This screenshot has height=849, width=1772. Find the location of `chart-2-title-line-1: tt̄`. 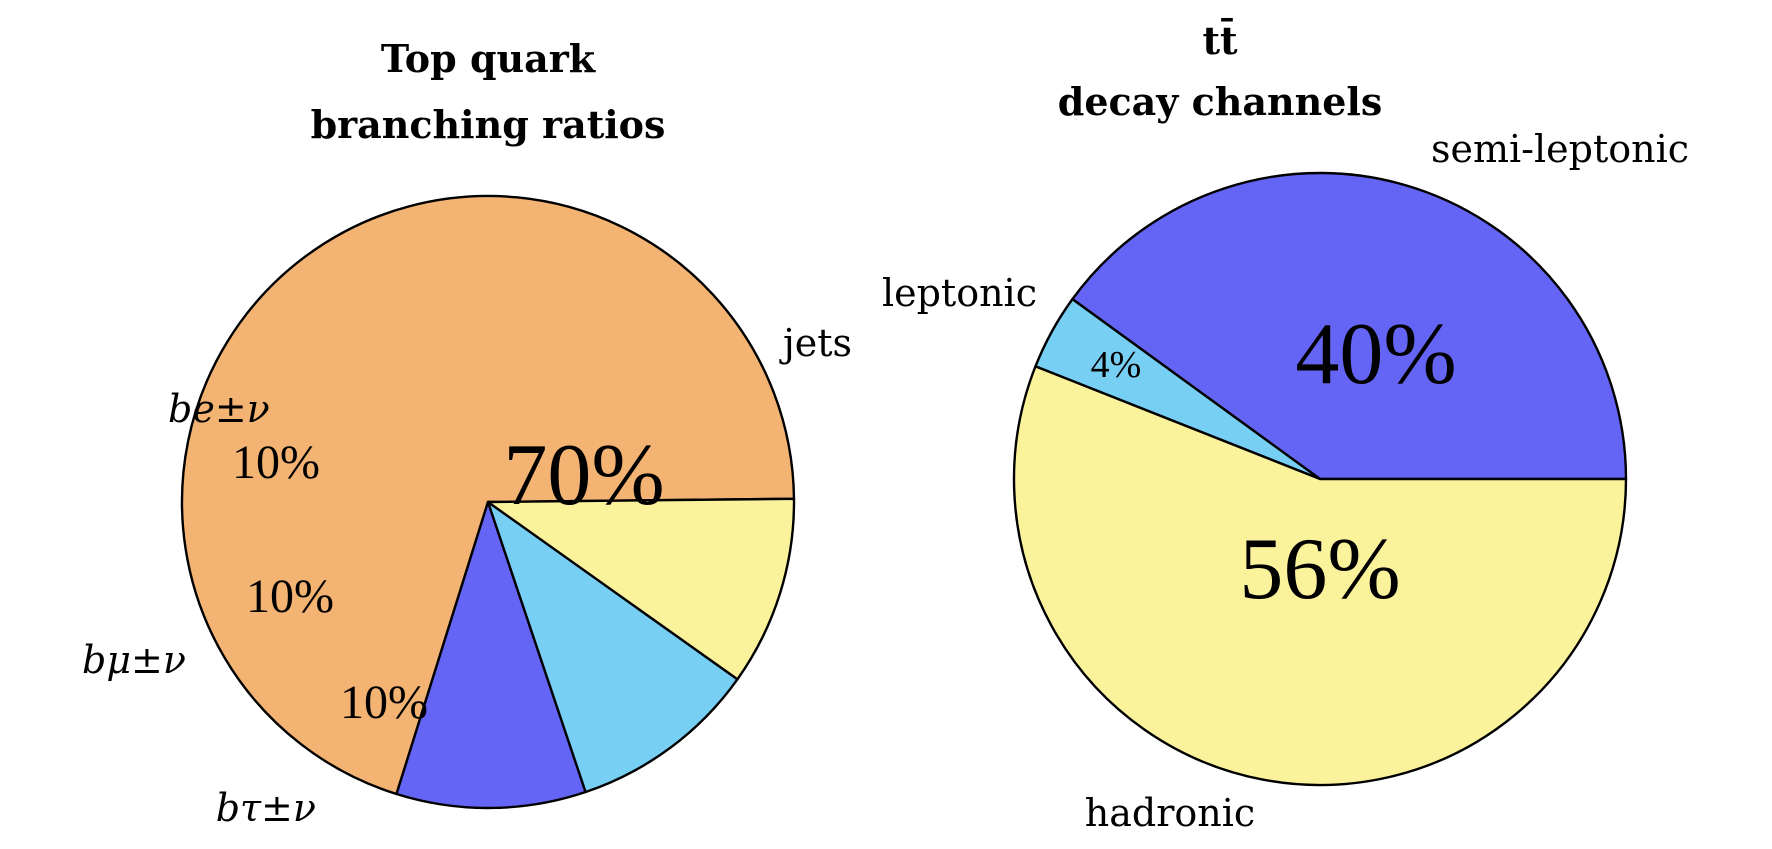

chart-2-title-line-1: tt̄ is located at coordinates (1220, 40).